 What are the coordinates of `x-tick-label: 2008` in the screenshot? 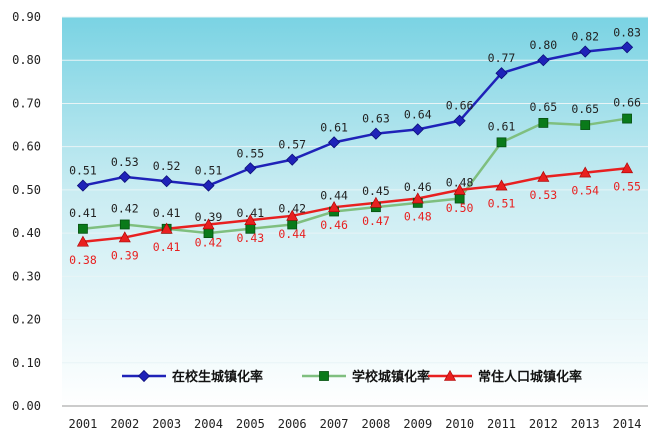 It's located at (375, 424).